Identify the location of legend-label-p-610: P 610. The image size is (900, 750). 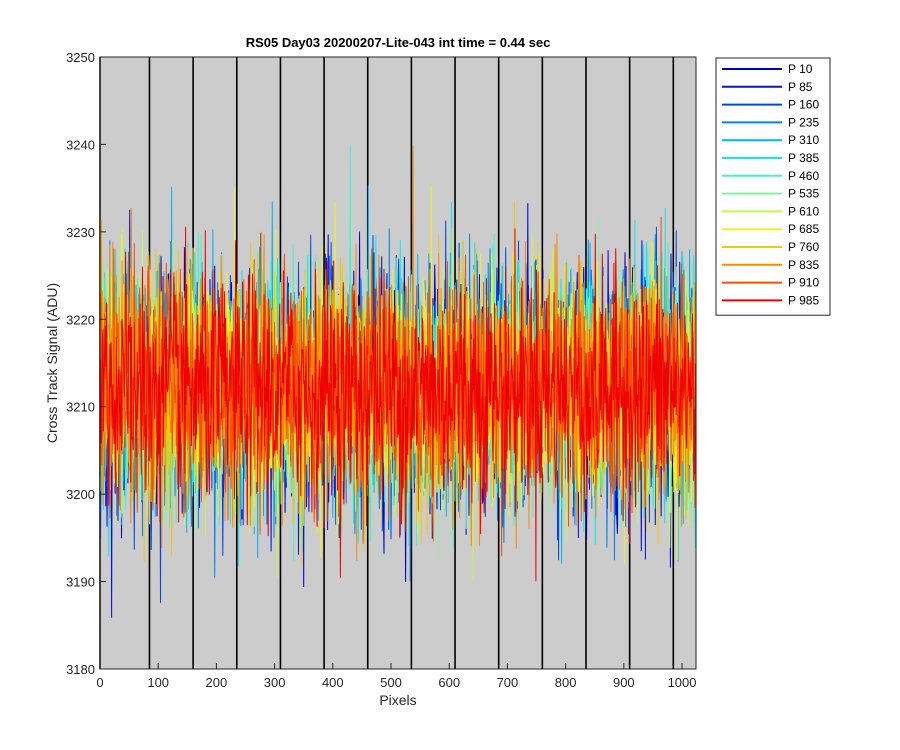
(803, 211).